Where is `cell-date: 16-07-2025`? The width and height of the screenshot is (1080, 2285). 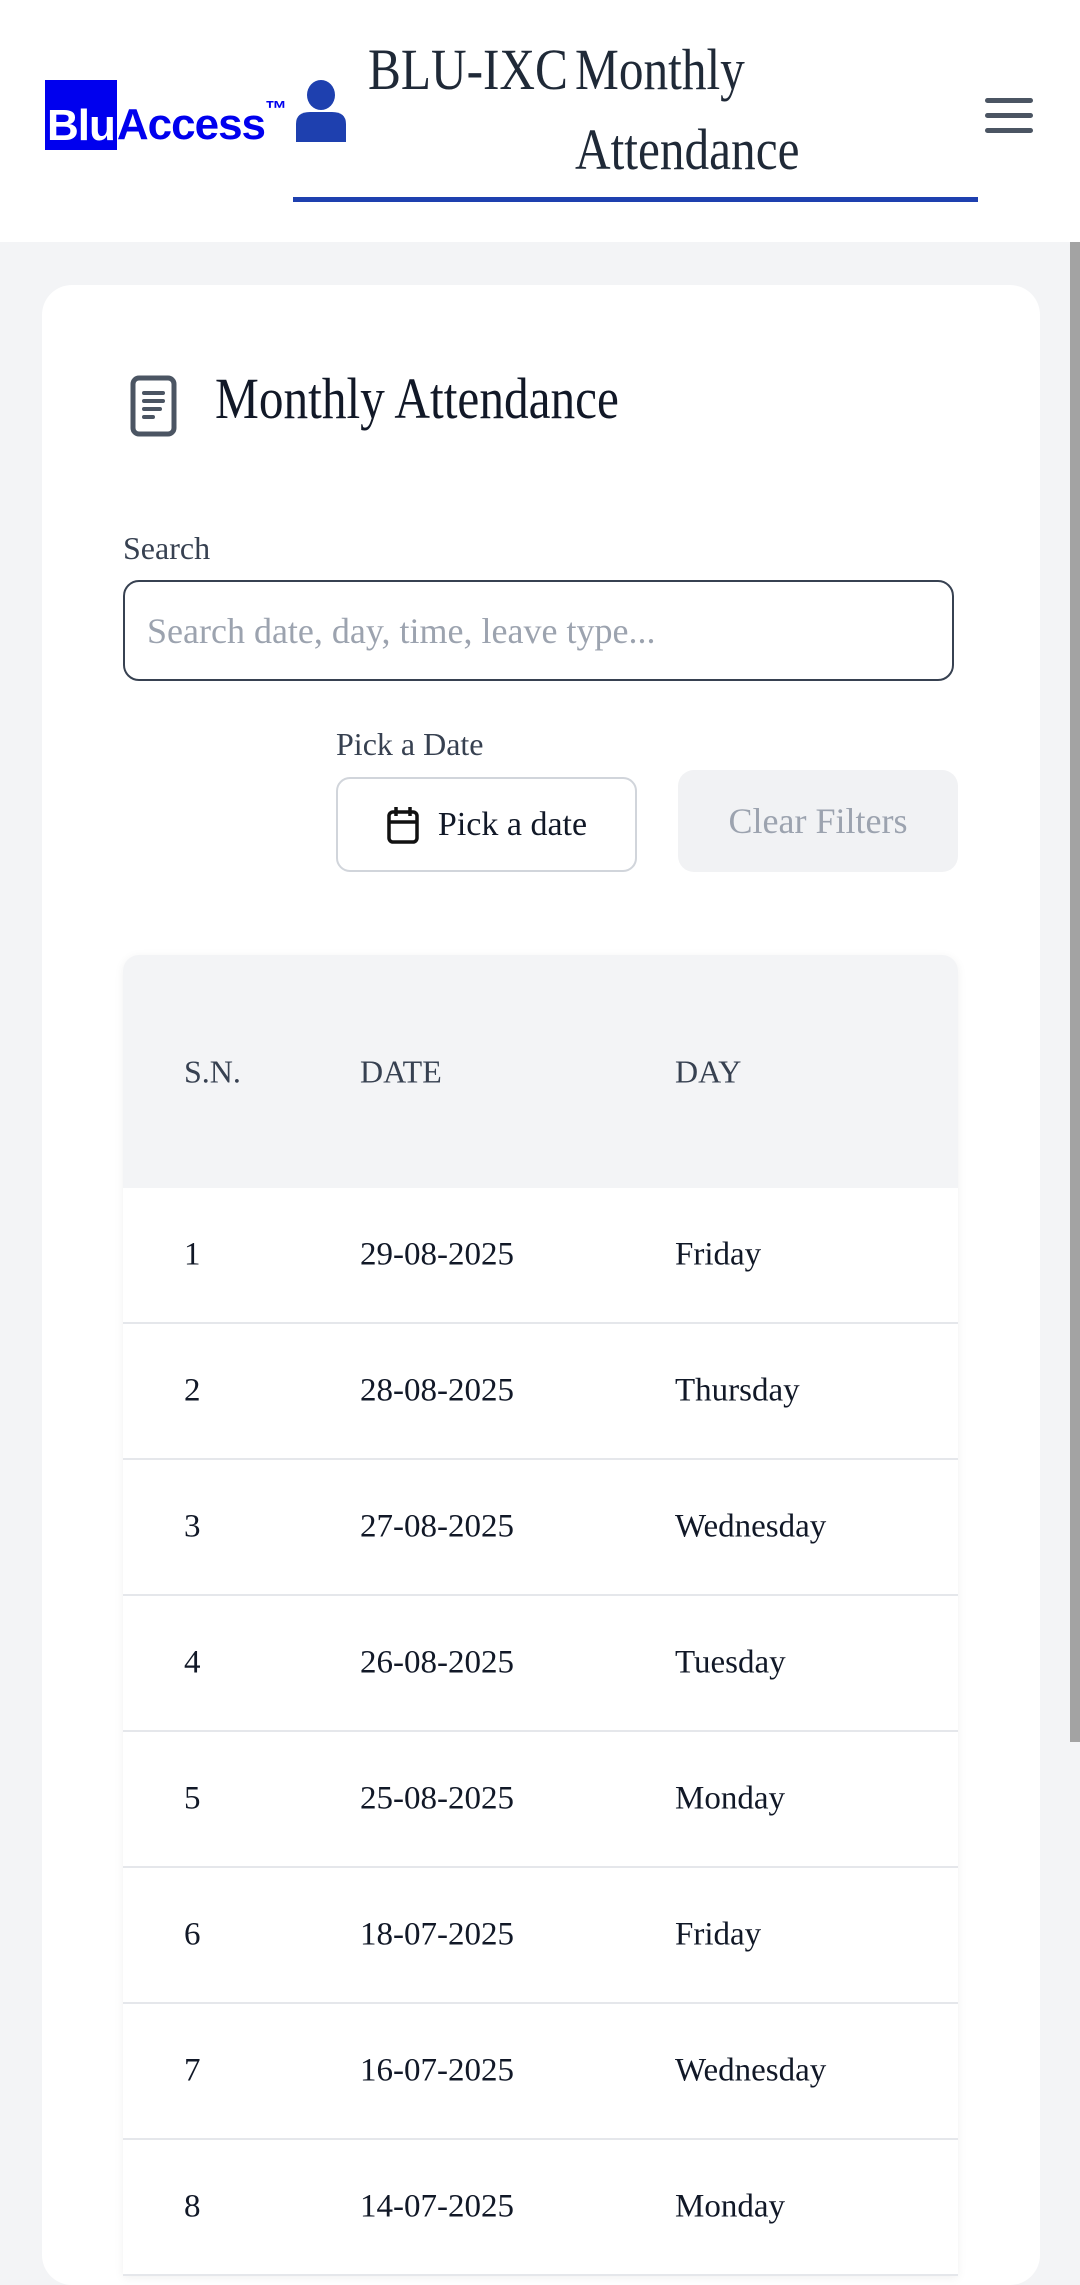 cell-date: 16-07-2025 is located at coordinates (437, 2070).